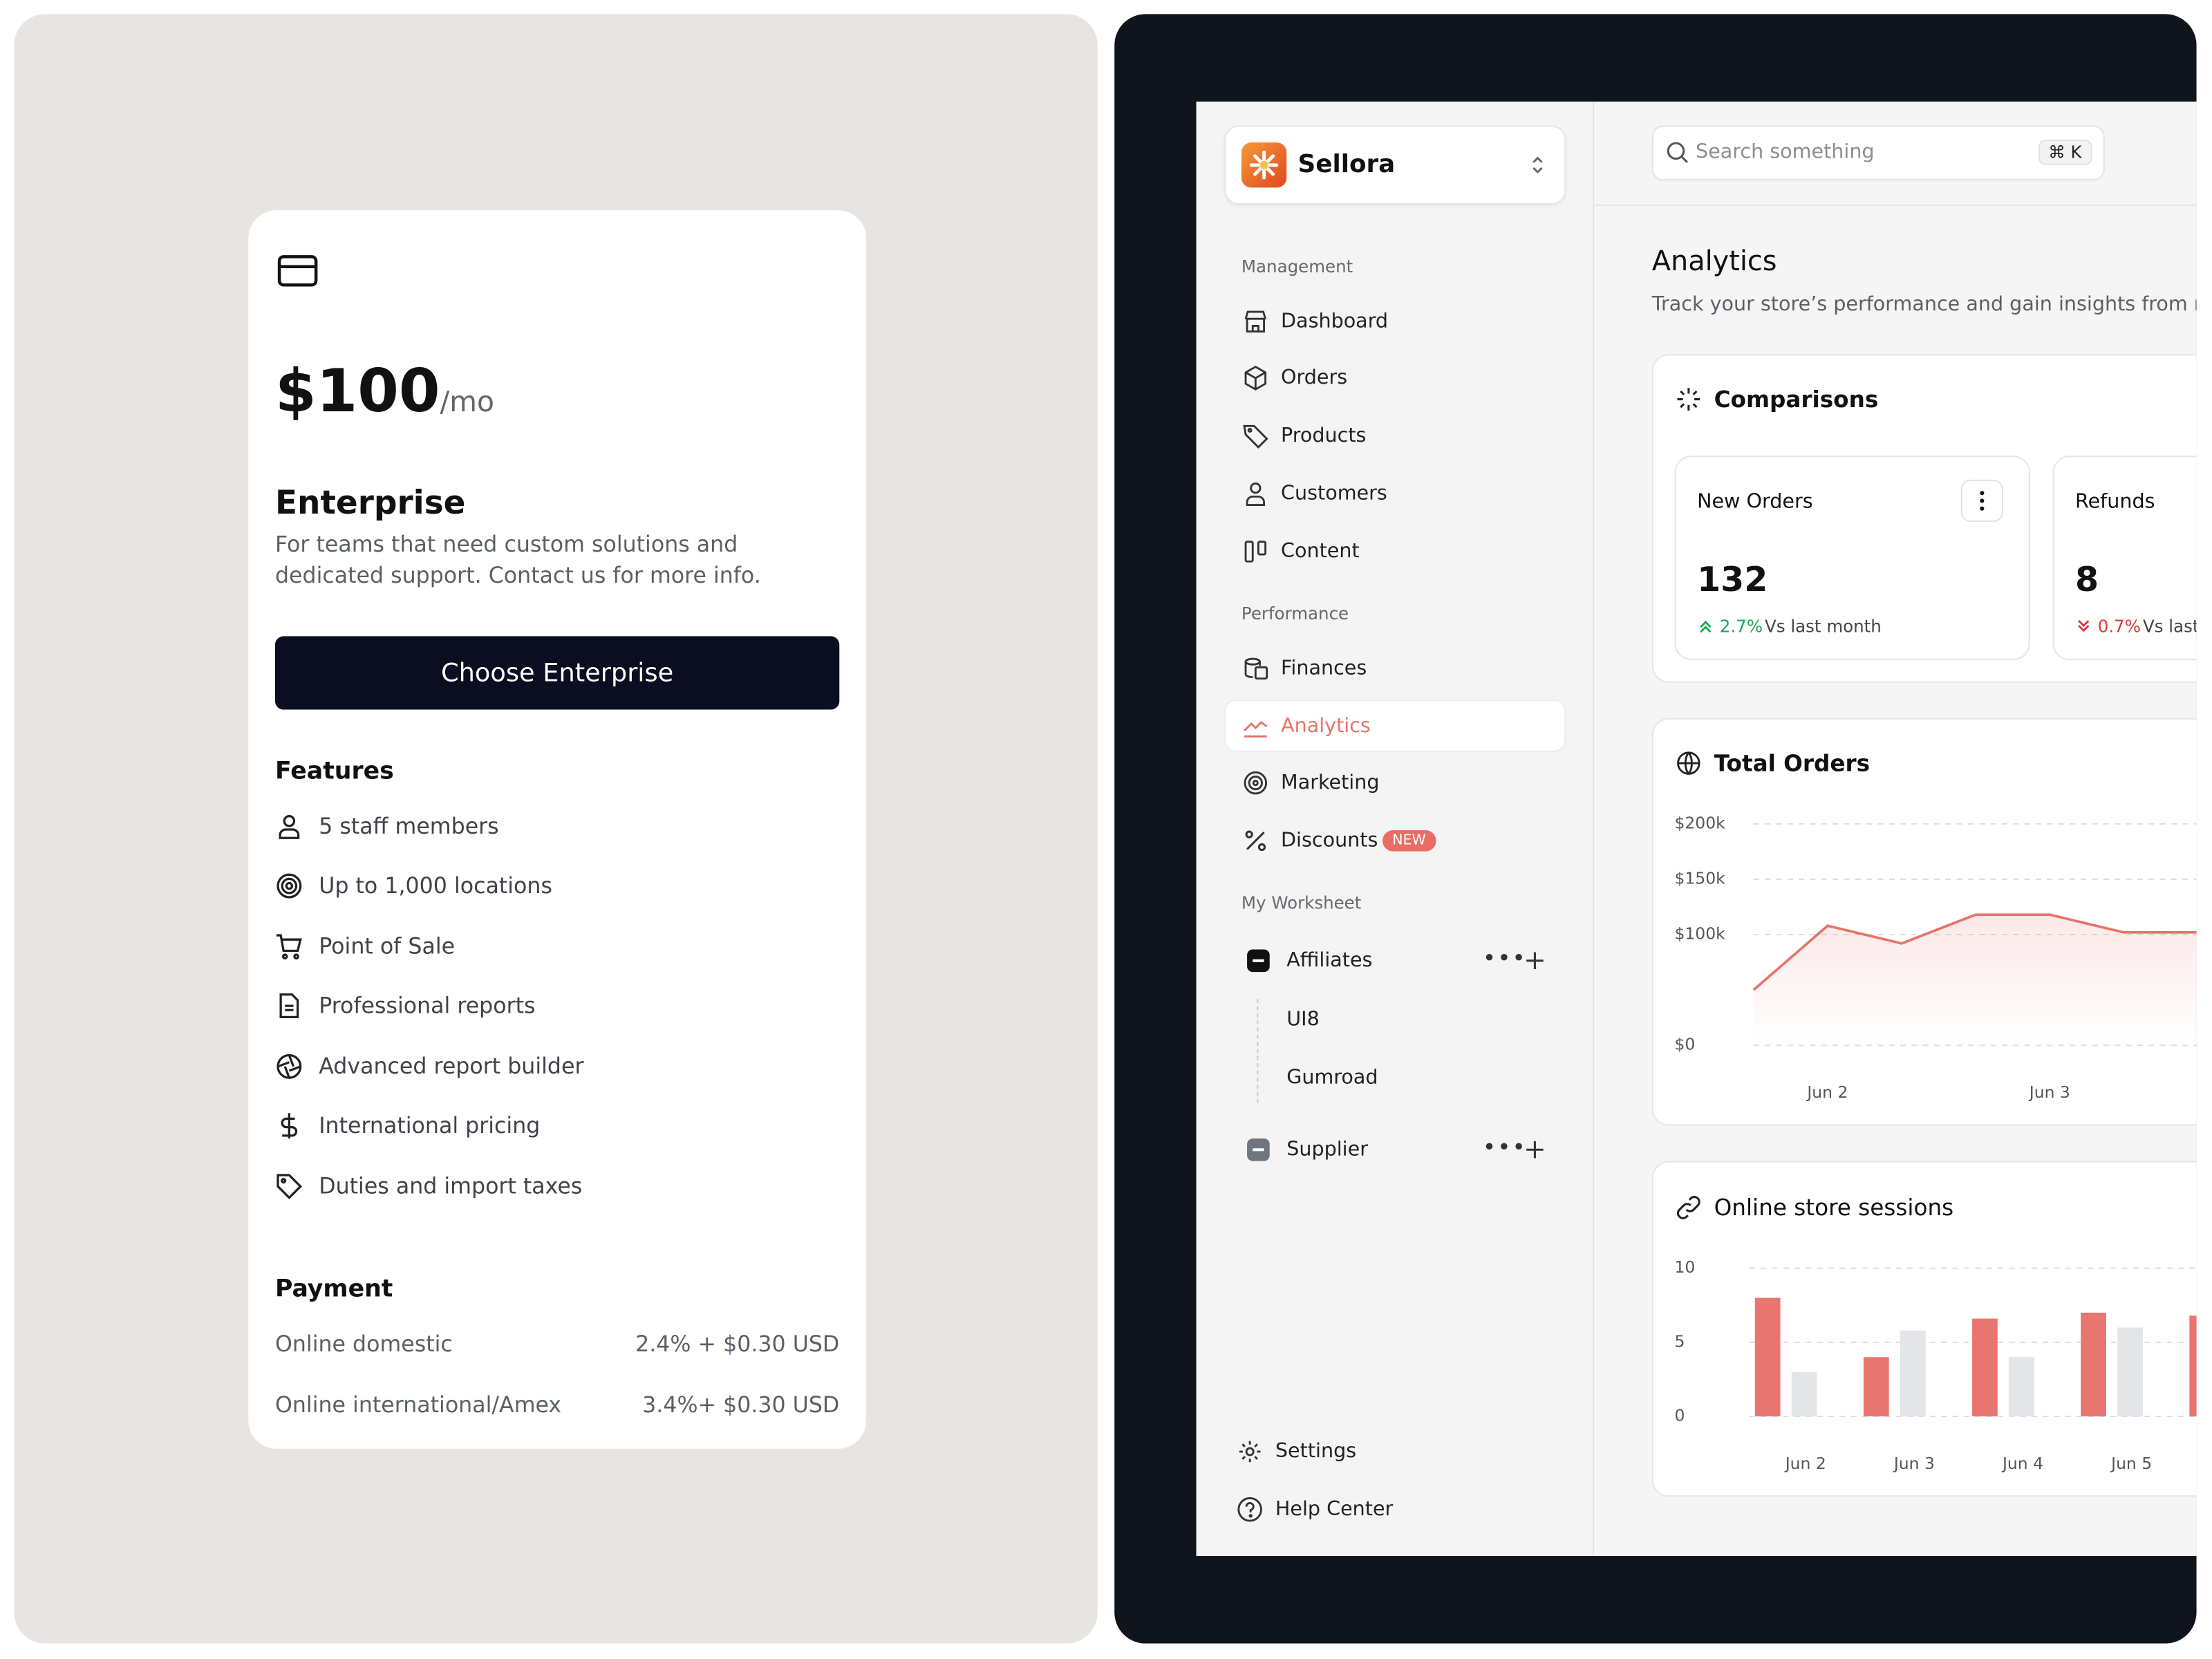  Describe the element at coordinates (435, 886) in the screenshot. I see `feature: Up to 1,000 locations` at that location.